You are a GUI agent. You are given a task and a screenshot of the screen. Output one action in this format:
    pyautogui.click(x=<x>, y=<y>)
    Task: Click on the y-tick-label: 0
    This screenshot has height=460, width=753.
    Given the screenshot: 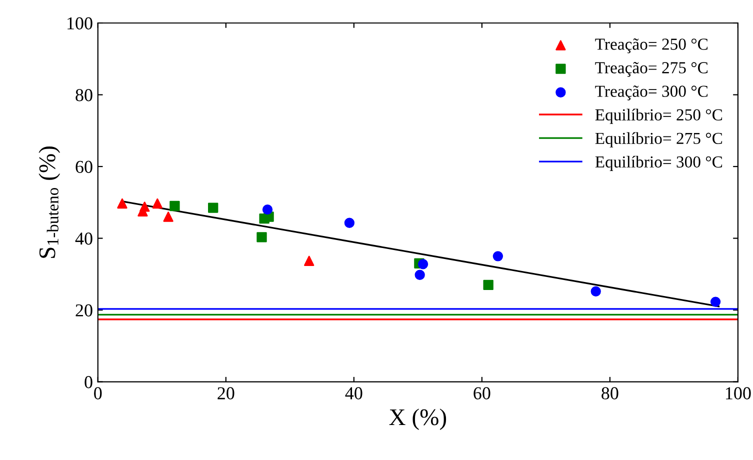 What is the action you would take?
    pyautogui.click(x=88, y=382)
    